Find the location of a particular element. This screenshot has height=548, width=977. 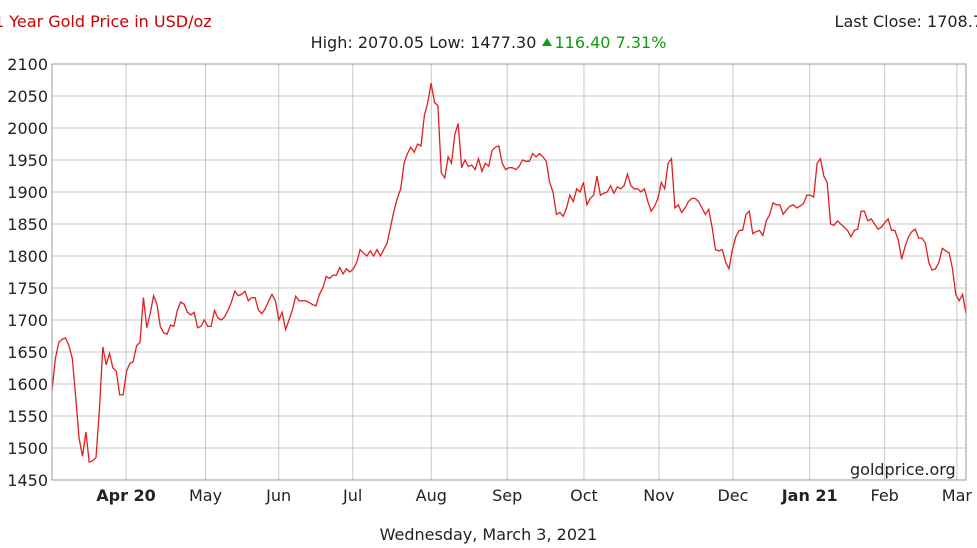

y-tick-label: 1550 is located at coordinates (27, 416).